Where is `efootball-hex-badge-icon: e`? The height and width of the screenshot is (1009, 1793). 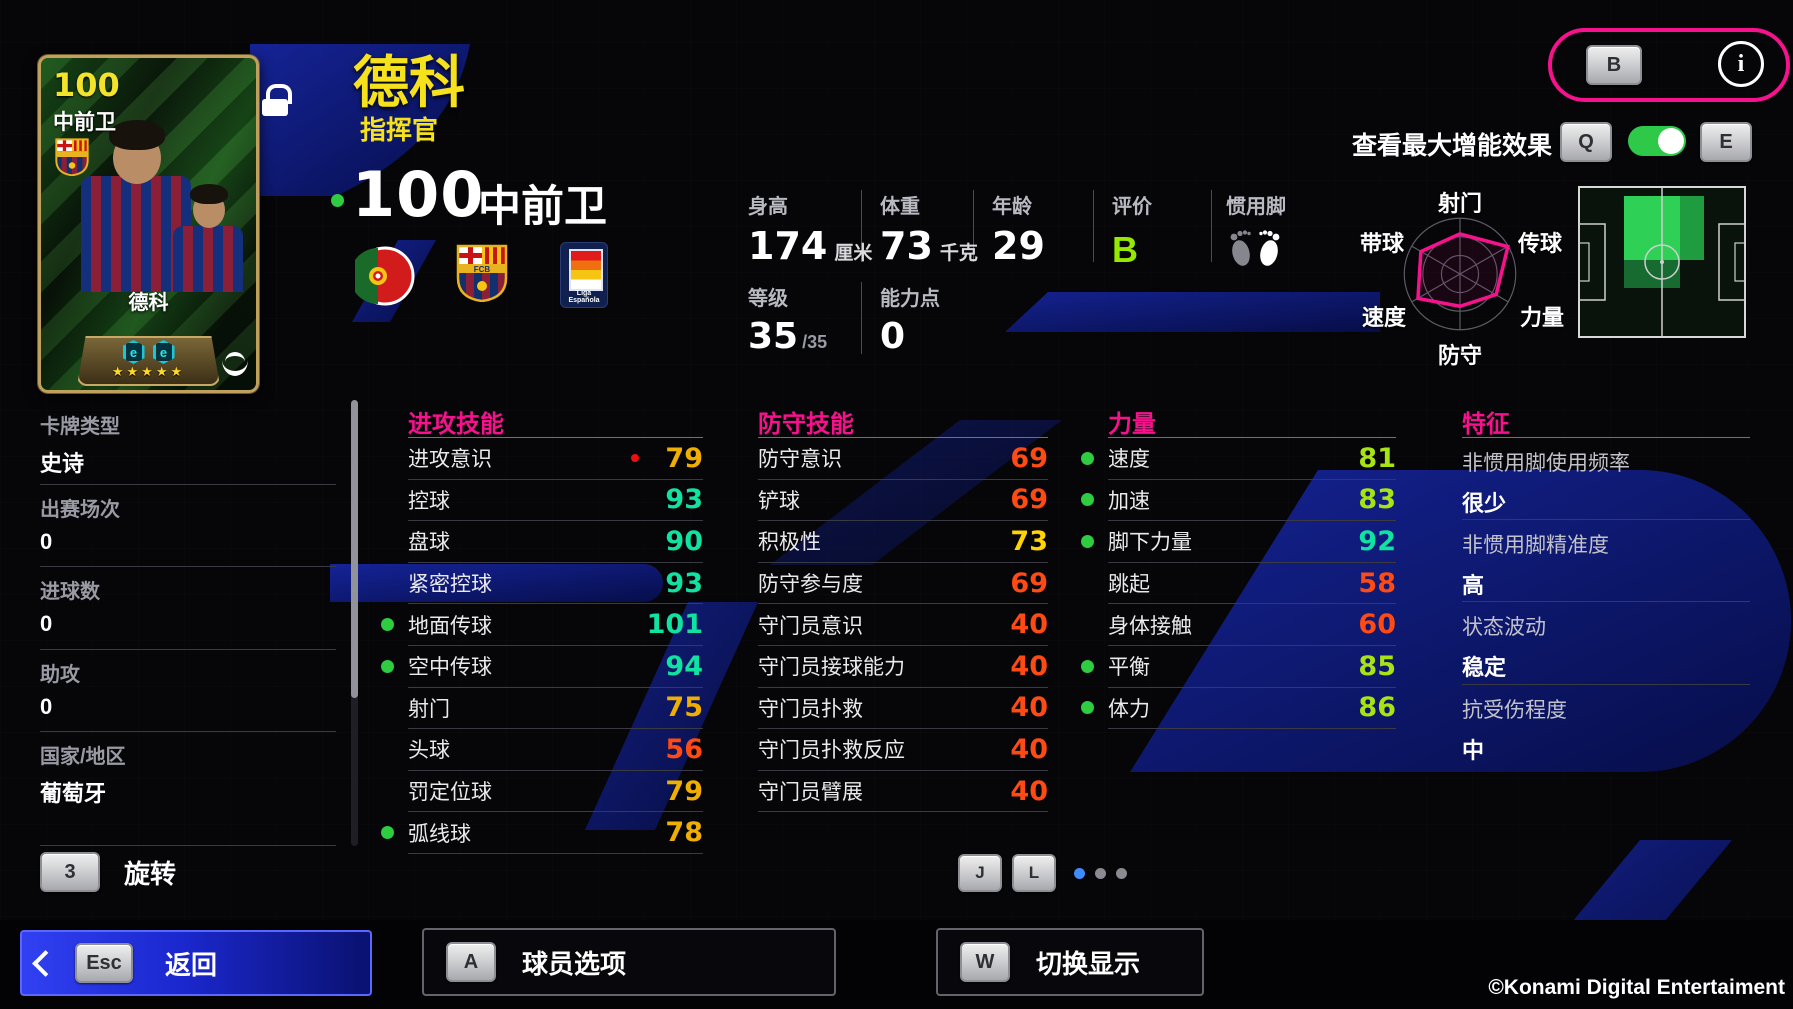 efootball-hex-badge-icon: e is located at coordinates (163, 352).